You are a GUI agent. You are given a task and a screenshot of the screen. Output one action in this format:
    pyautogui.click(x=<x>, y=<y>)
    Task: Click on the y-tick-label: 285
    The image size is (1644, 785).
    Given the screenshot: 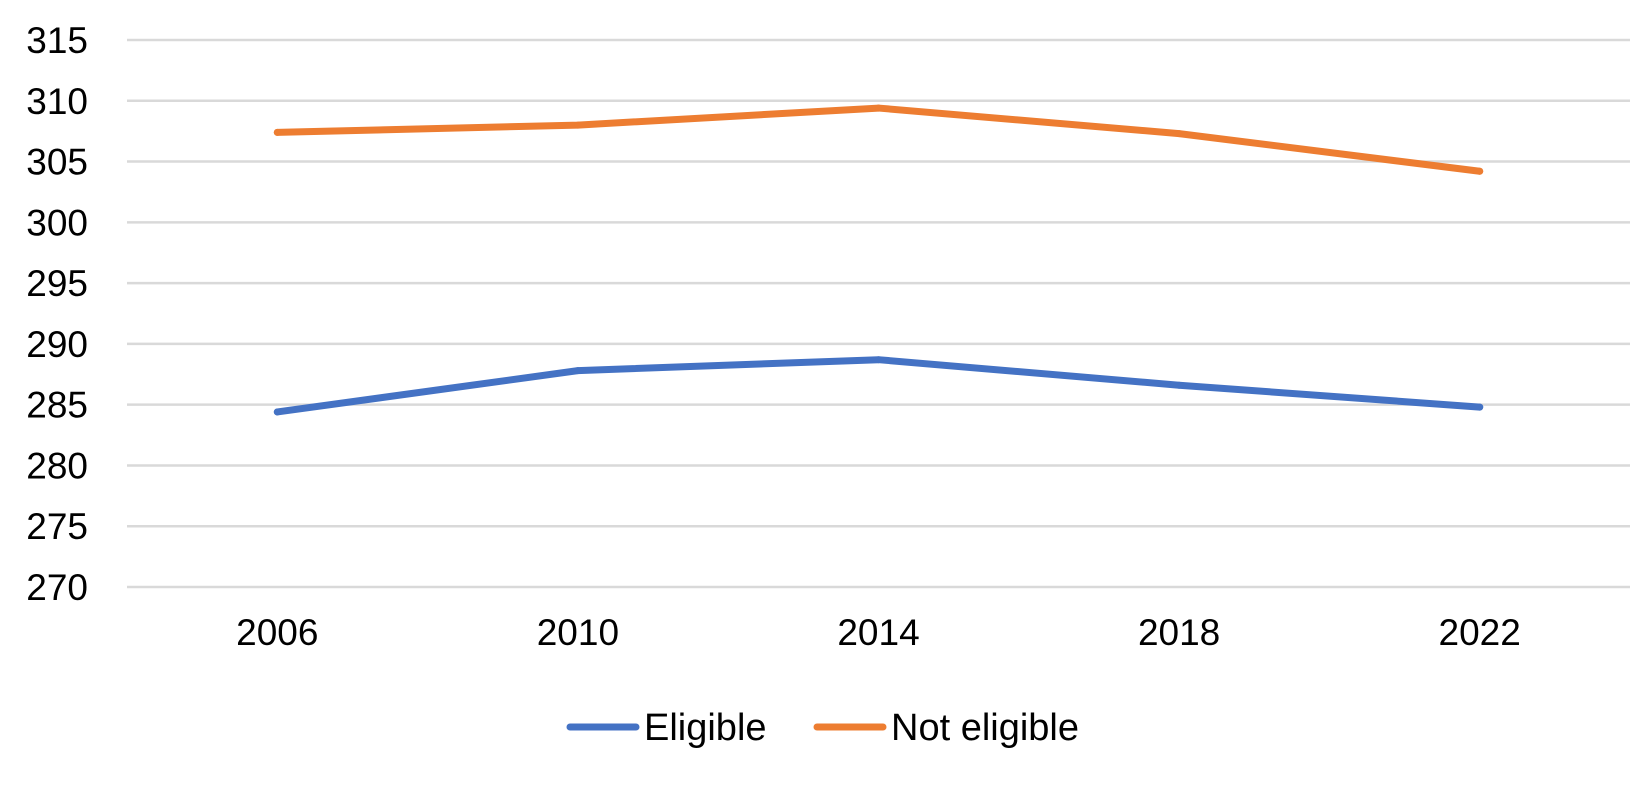 What is the action you would take?
    pyautogui.click(x=57, y=405)
    